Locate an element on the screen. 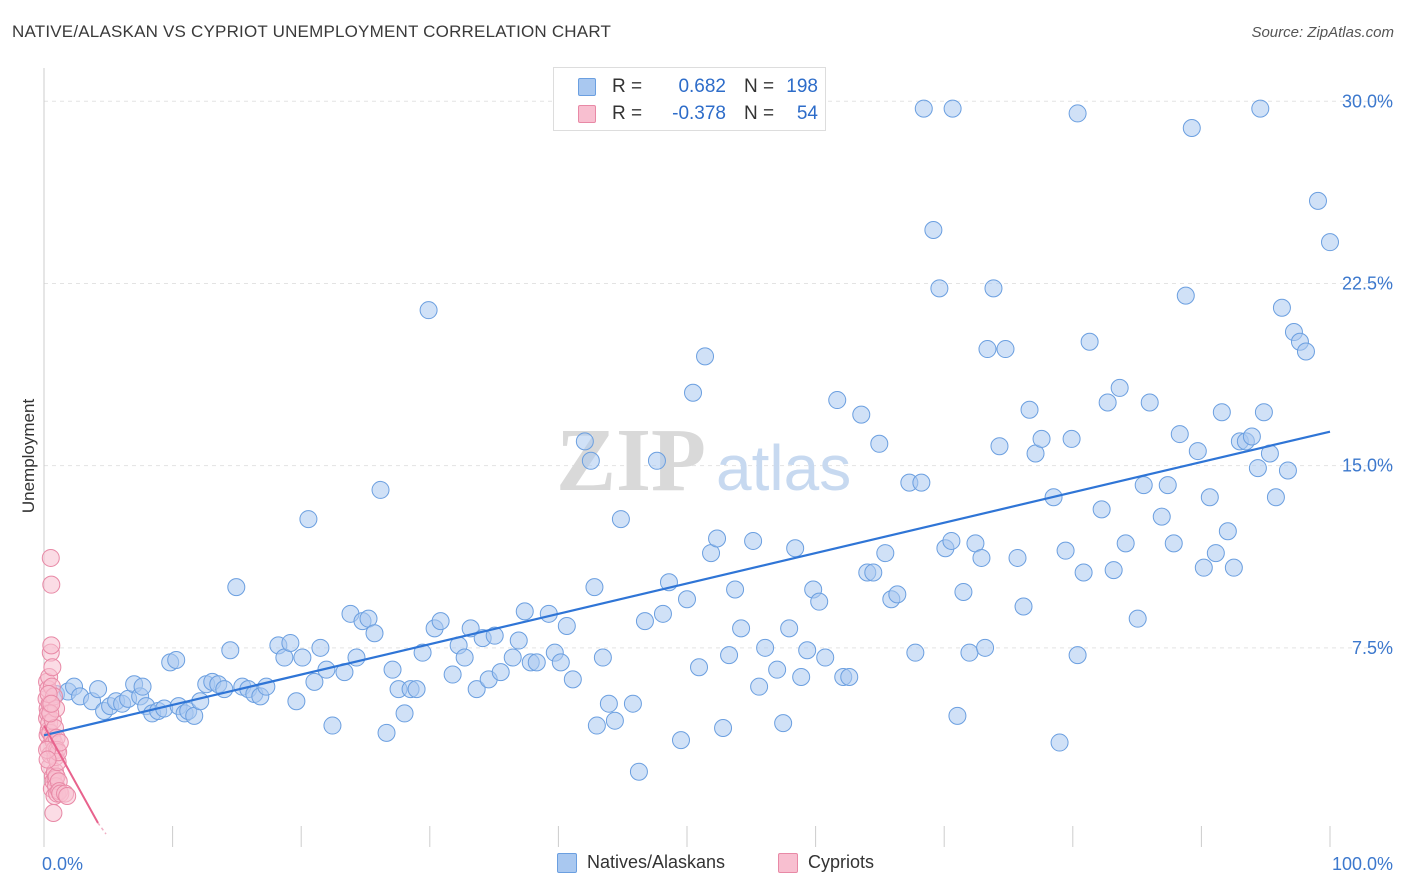  y-axis-label: Unemployment is located at coordinates (28, 456).